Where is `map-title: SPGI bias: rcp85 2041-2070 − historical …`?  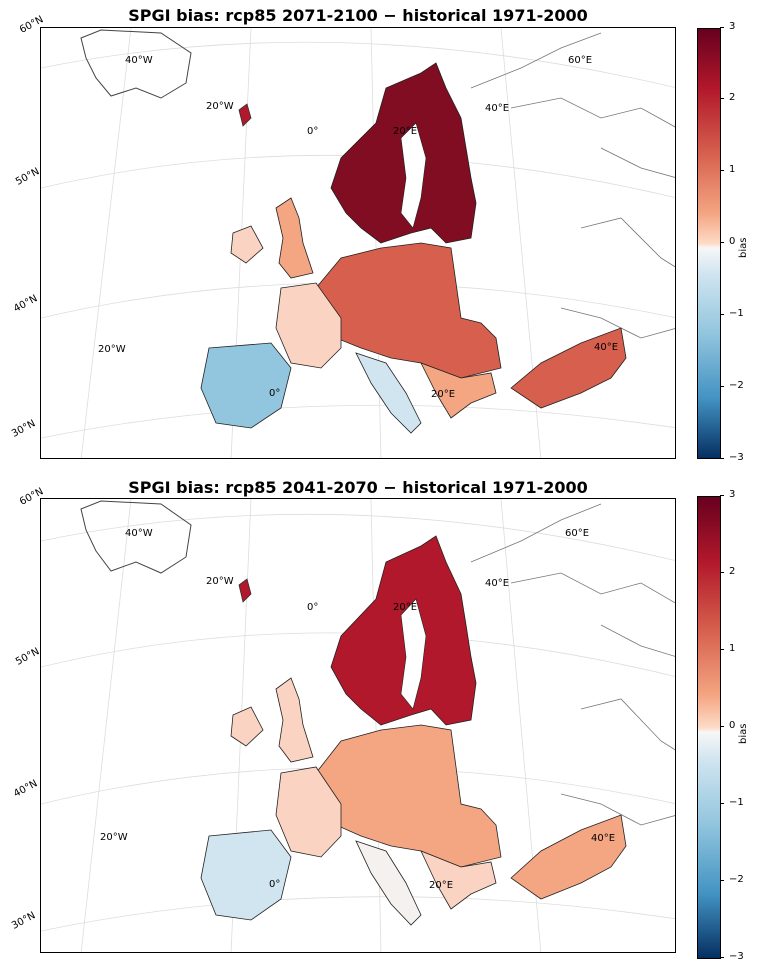 map-title: SPGI bias: rcp85 2041-2070 − historical … is located at coordinates (358, 487).